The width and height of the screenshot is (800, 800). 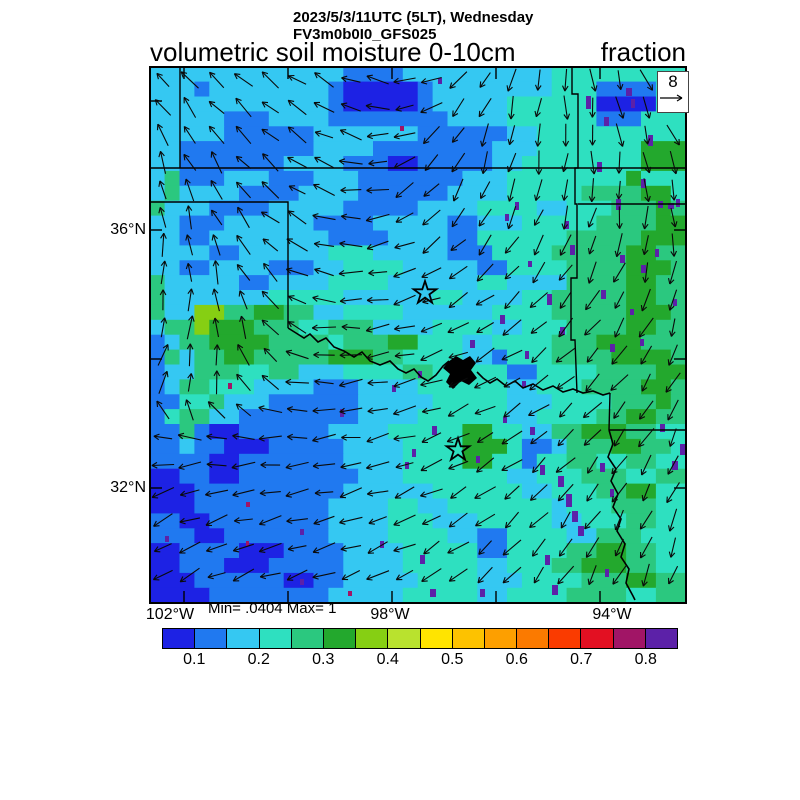 What do you see at coordinates (128, 229) in the screenshot?
I see `lat-tick-label: 36°N` at bounding box center [128, 229].